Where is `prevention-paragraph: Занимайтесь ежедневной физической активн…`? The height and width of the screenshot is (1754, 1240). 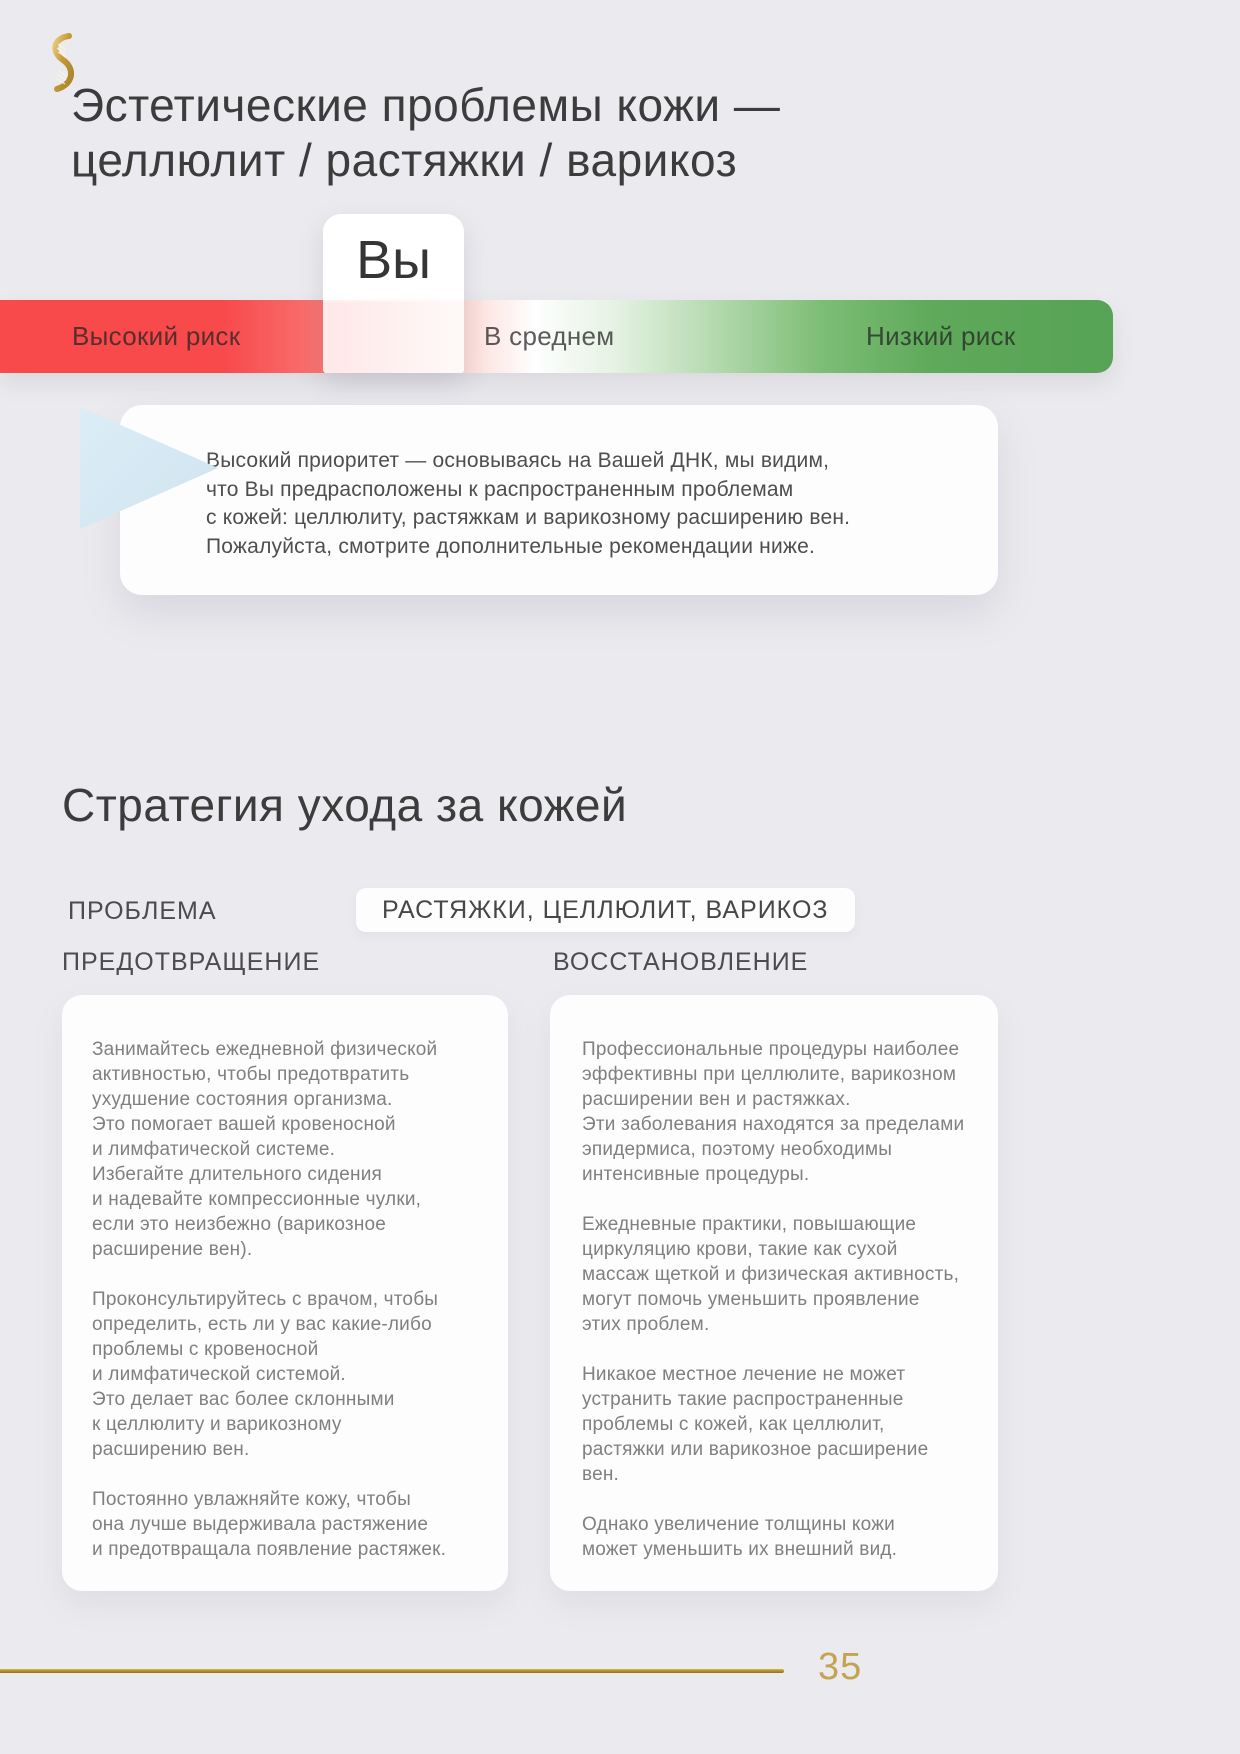 prevention-paragraph: Занимайтесь ежедневной физической активн… is located at coordinates (265, 1149).